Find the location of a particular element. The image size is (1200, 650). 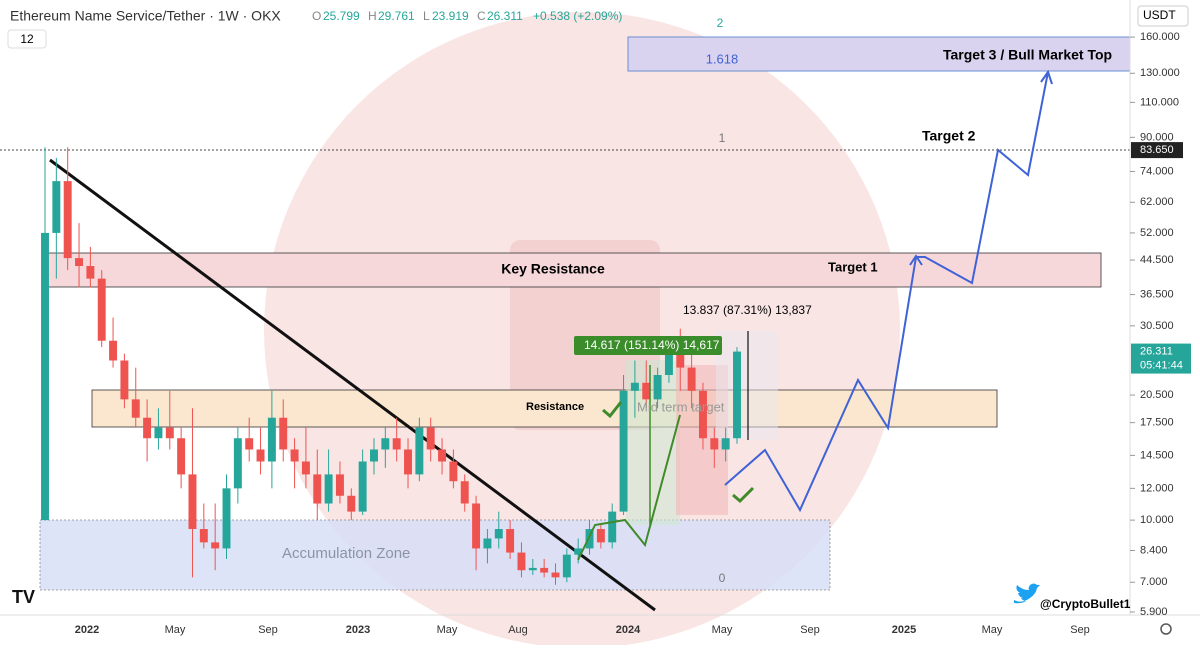

settings-icon is located at coordinates (1166, 629).